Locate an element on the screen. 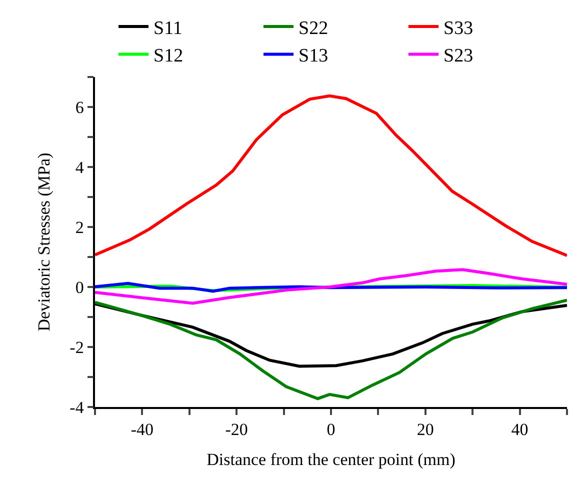  y-axis-title: Deviatoric Stresses (MPa) is located at coordinates (44, 242).